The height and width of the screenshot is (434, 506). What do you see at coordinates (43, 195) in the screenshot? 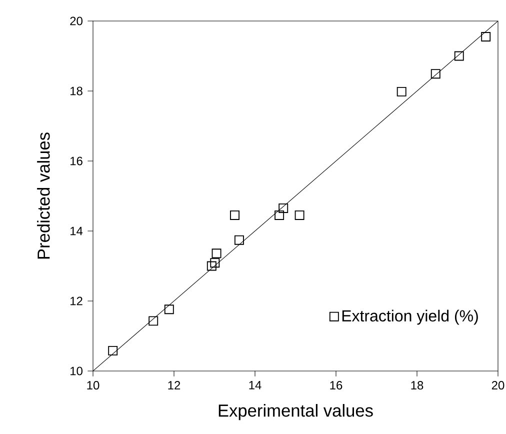
I see `y-axis-title: Predicted values` at bounding box center [43, 195].